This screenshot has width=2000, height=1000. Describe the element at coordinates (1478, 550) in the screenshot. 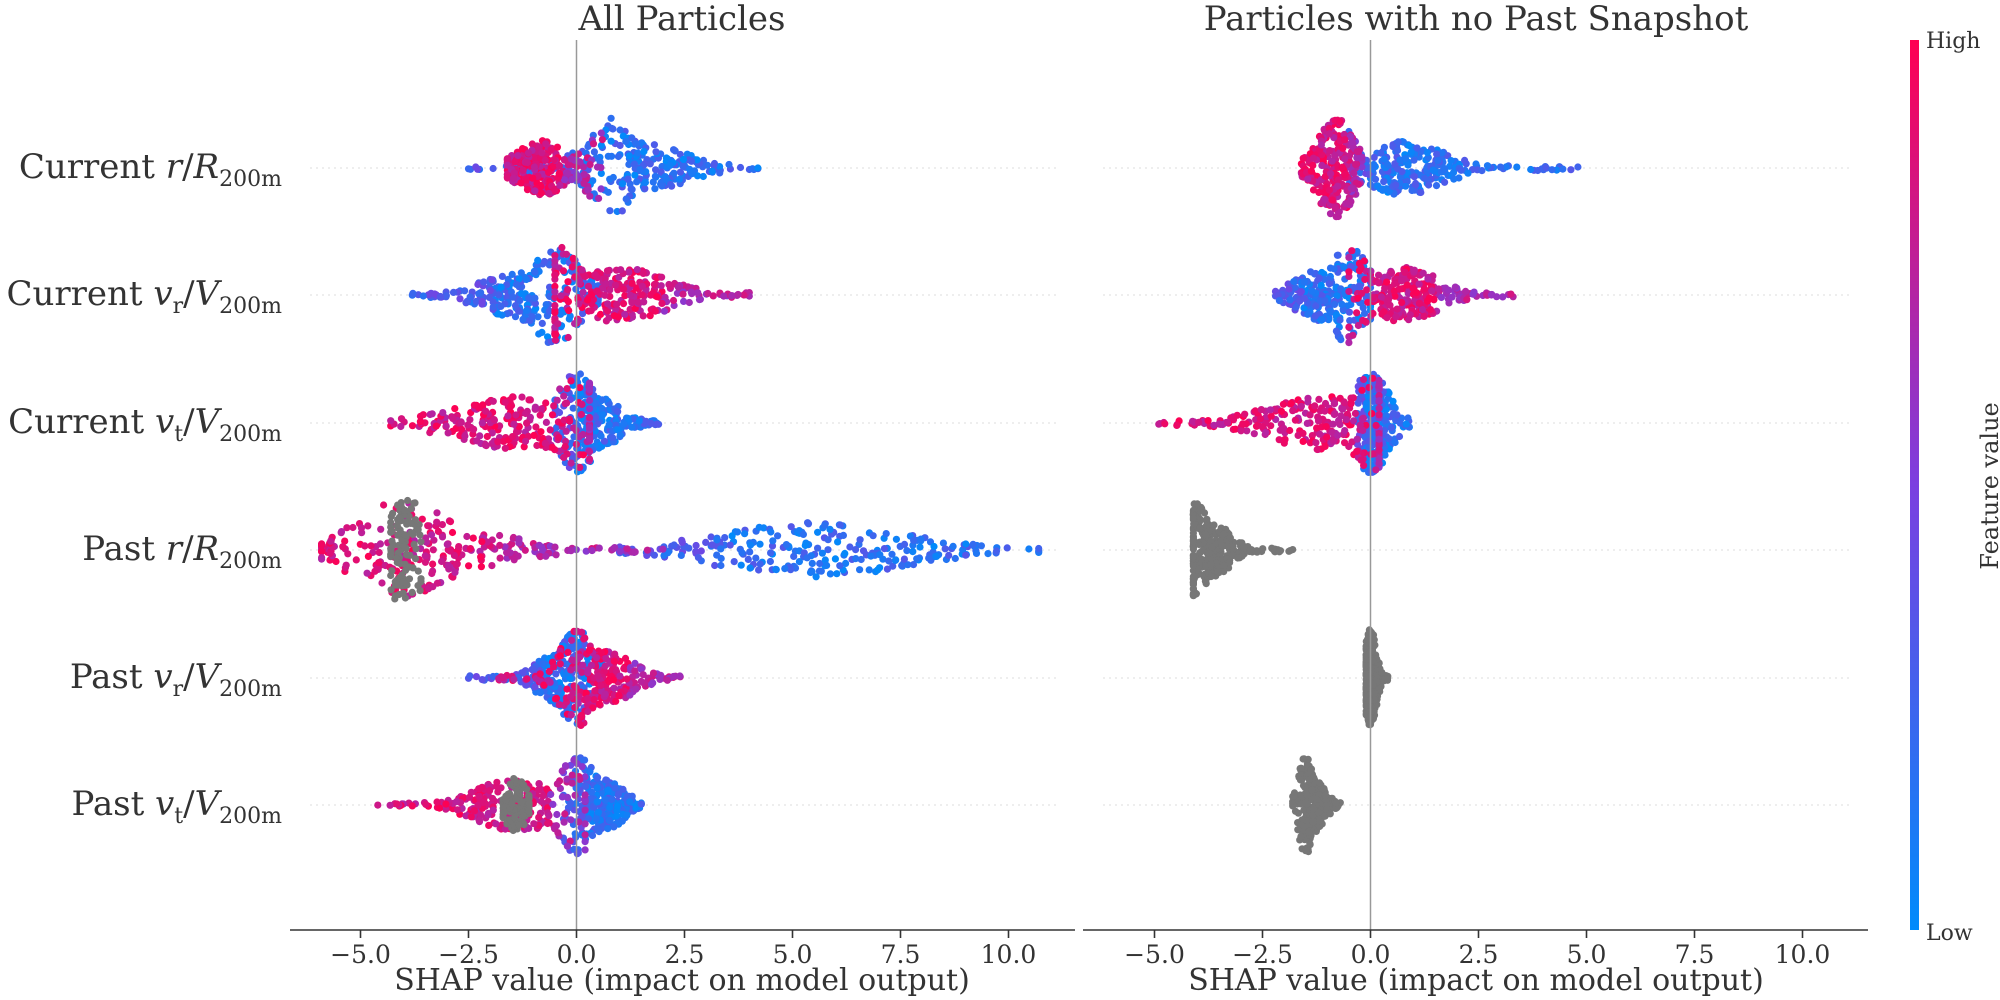

I see `feature-row` at that location.